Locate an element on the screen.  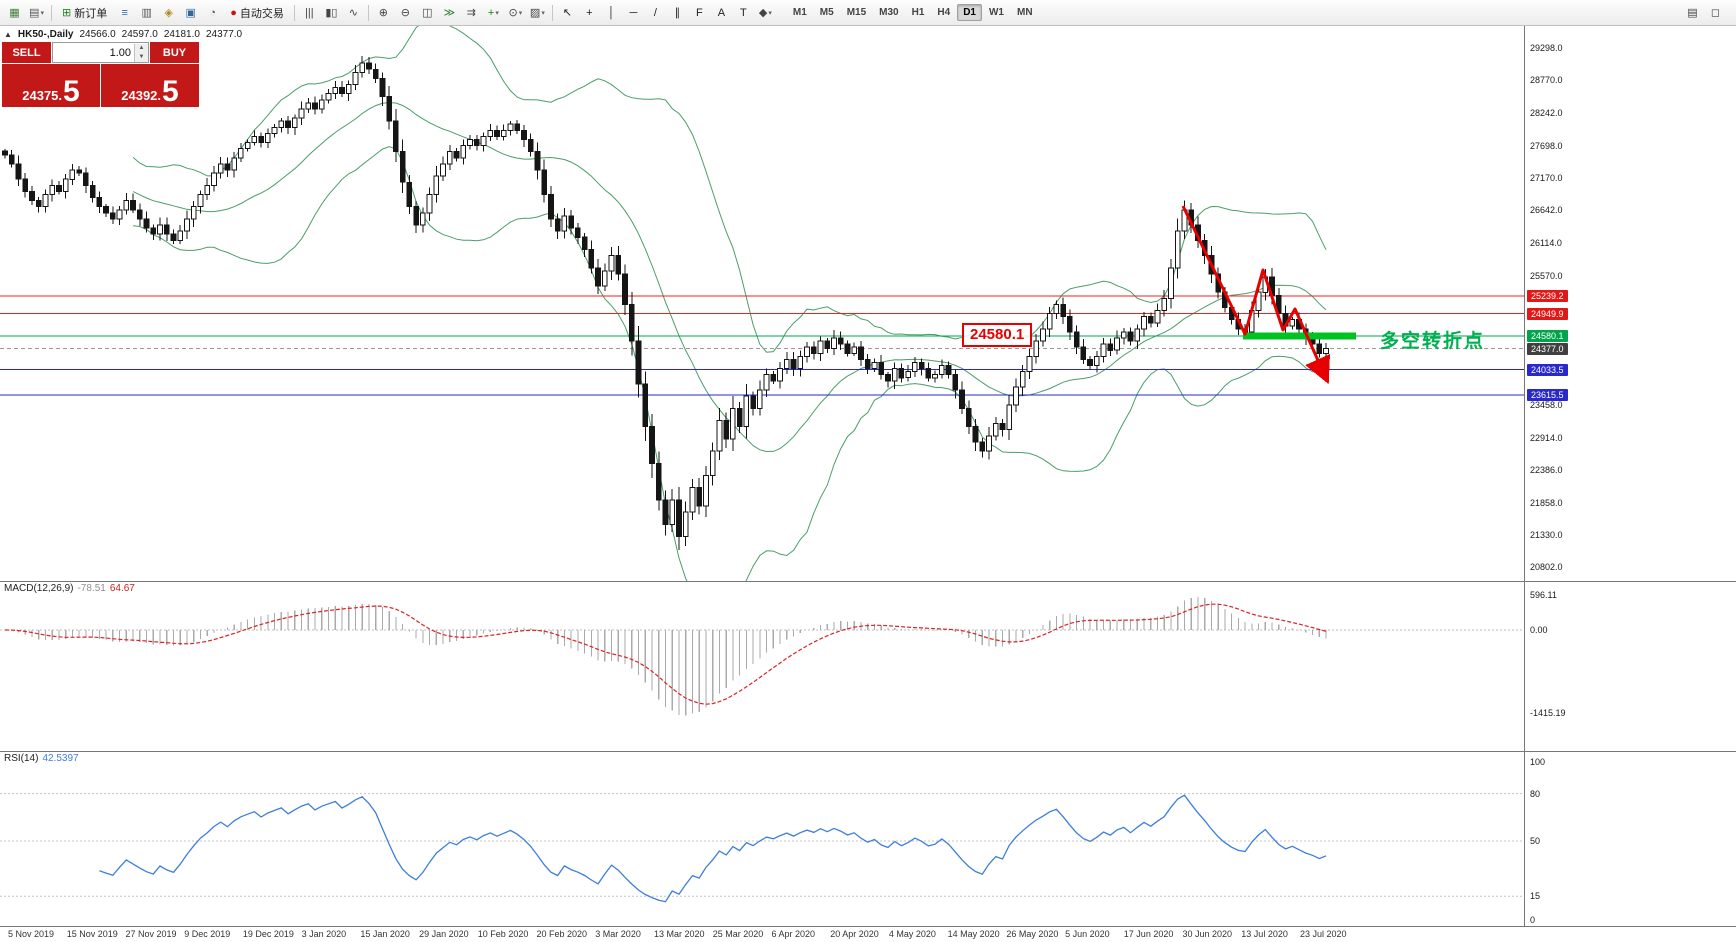
price-axis-label: 28242.0 is located at coordinates (1546, 112).